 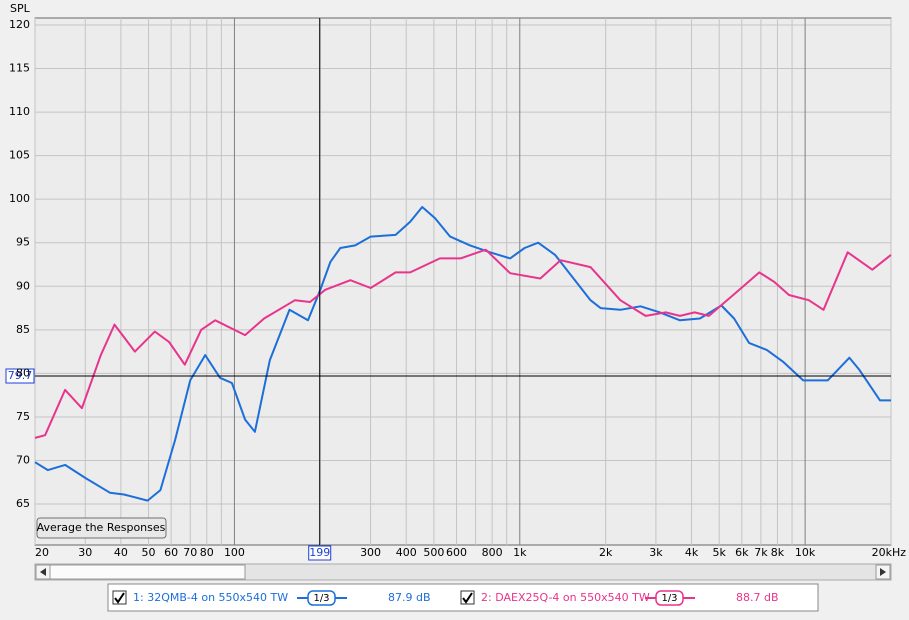 I want to click on y-tick-label: 95, so click(x=23, y=242).